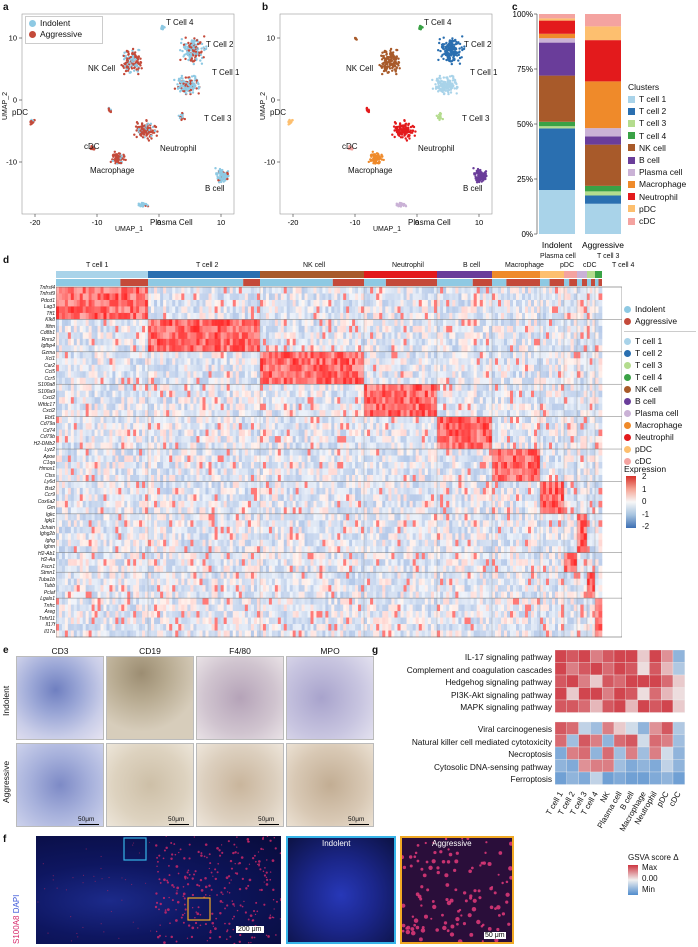 The height and width of the screenshot is (947, 698). What do you see at coordinates (603, 140) in the screenshot?
I see `bar-segment` at bounding box center [603, 140].